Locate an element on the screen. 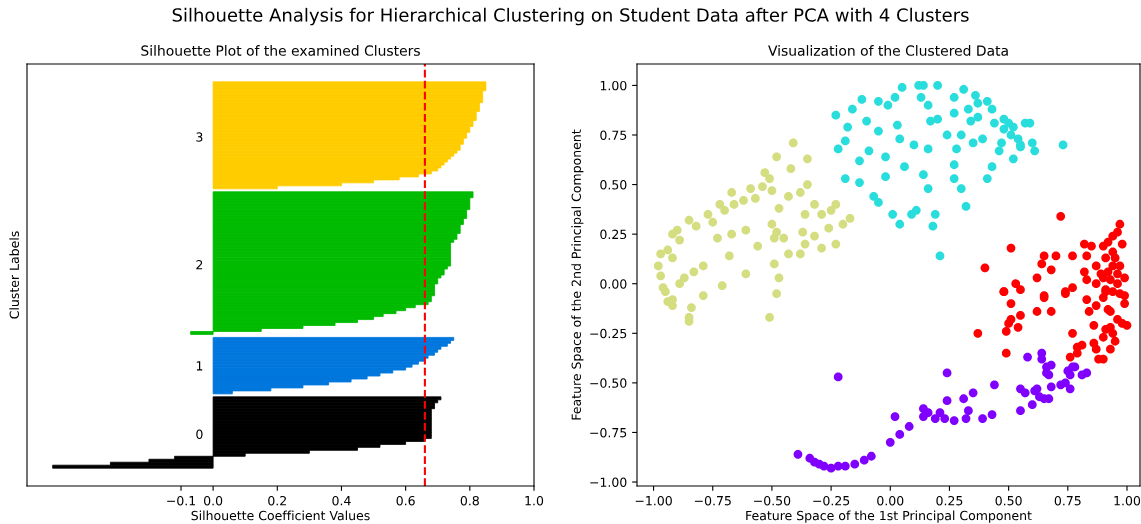 This screenshot has height=524, width=1141. y-tick-label: 1 is located at coordinates (199, 366).